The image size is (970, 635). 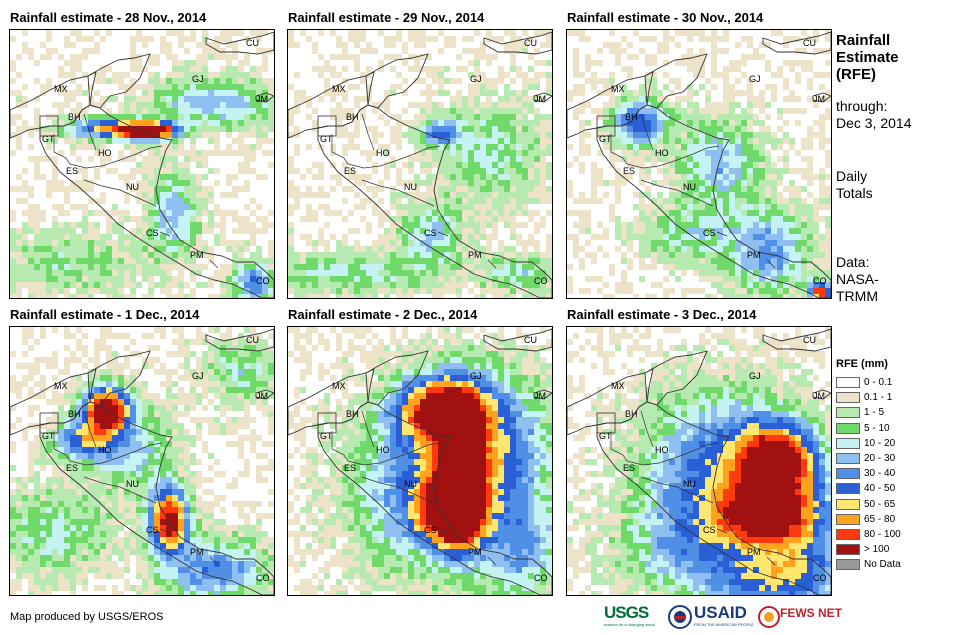 I want to click on country-label-gj: GJ, so click(x=755, y=79).